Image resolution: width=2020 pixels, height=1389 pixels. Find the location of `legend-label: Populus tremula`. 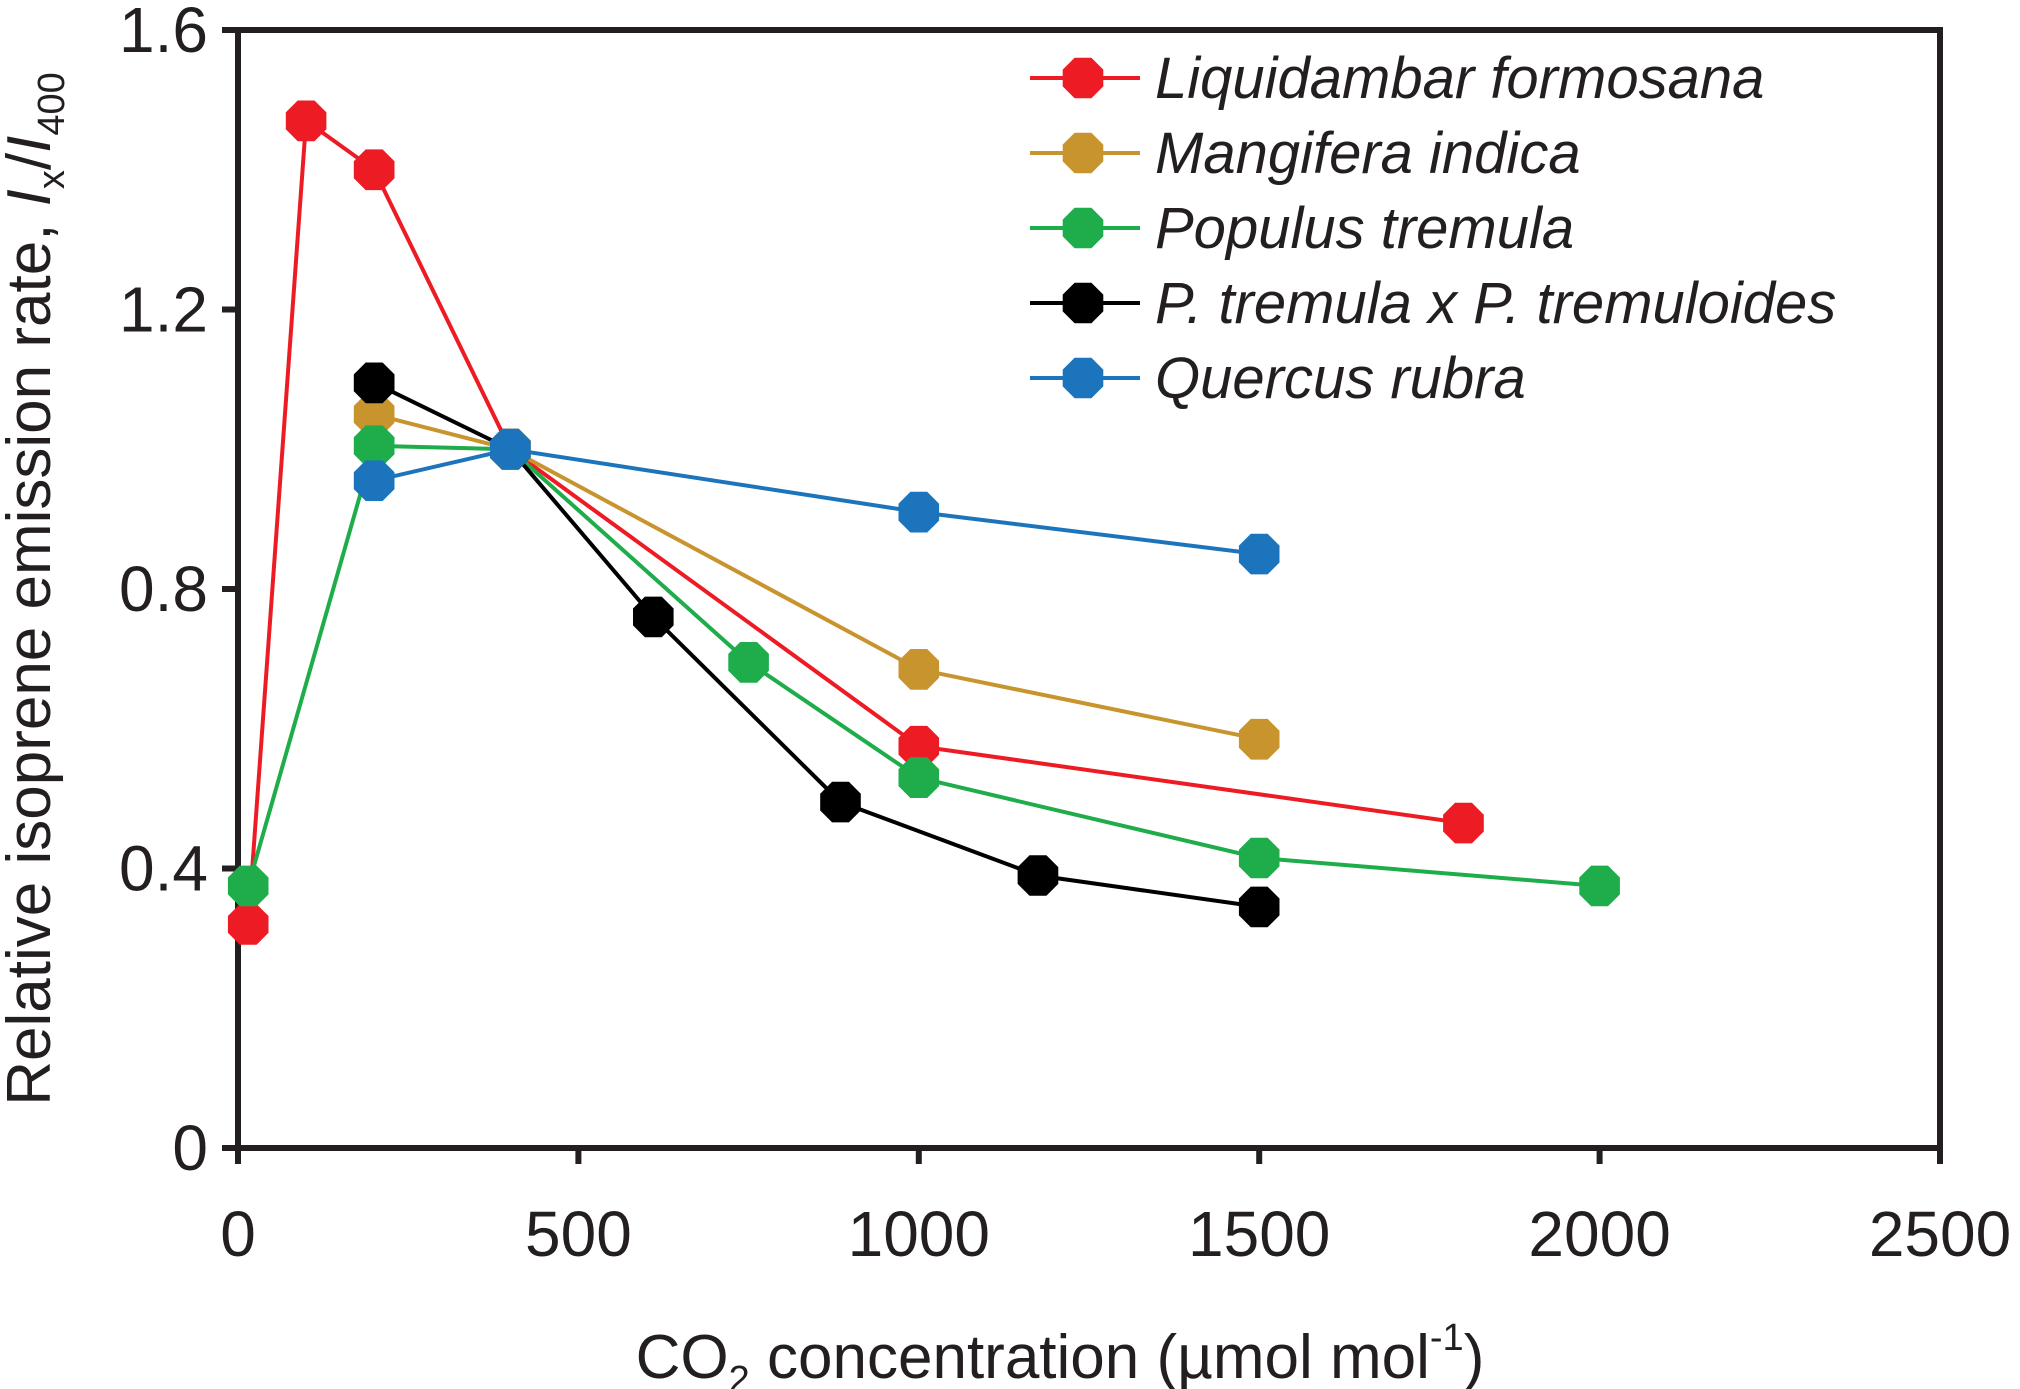

legend-label: Populus tremula is located at coordinates (1364, 228).